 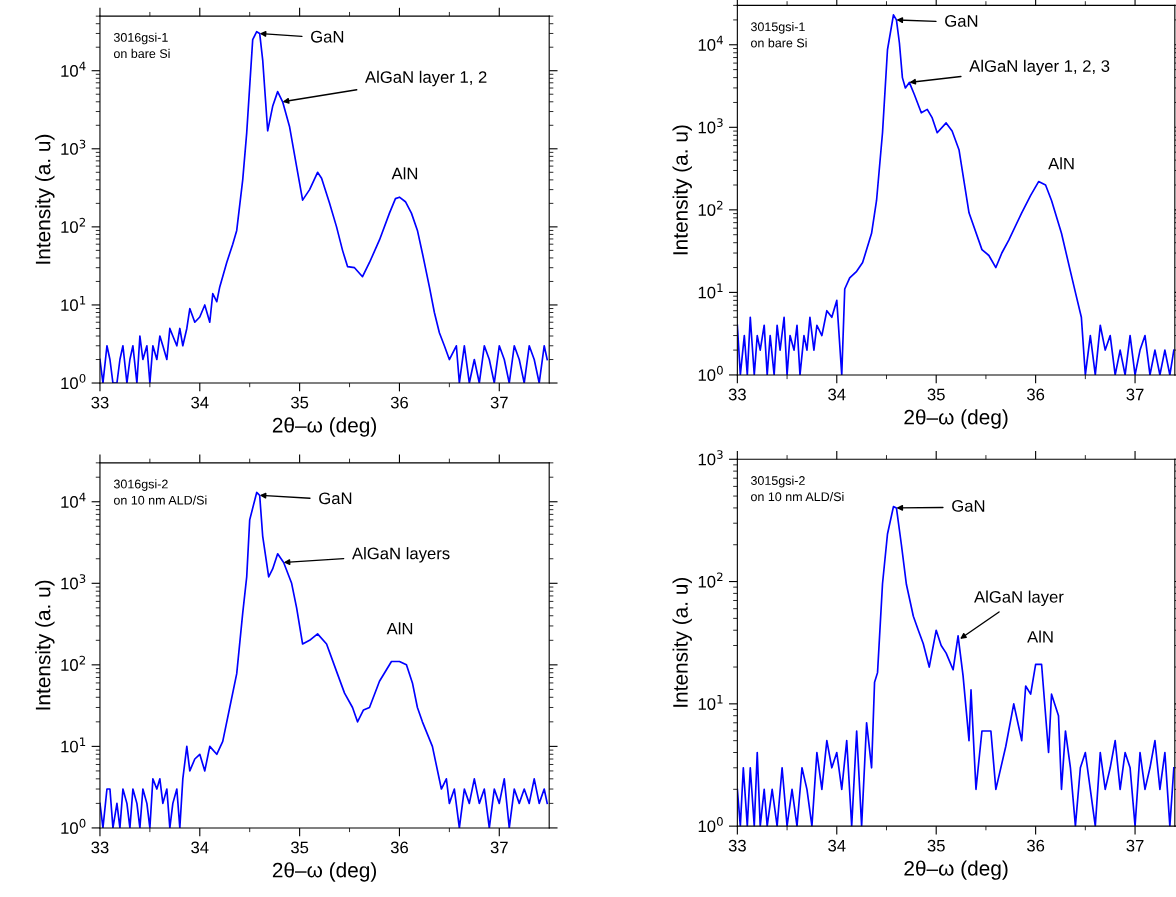 I want to click on annotation: 3016gsi-2 on 10 nm ALD/Si, so click(x=160, y=492).